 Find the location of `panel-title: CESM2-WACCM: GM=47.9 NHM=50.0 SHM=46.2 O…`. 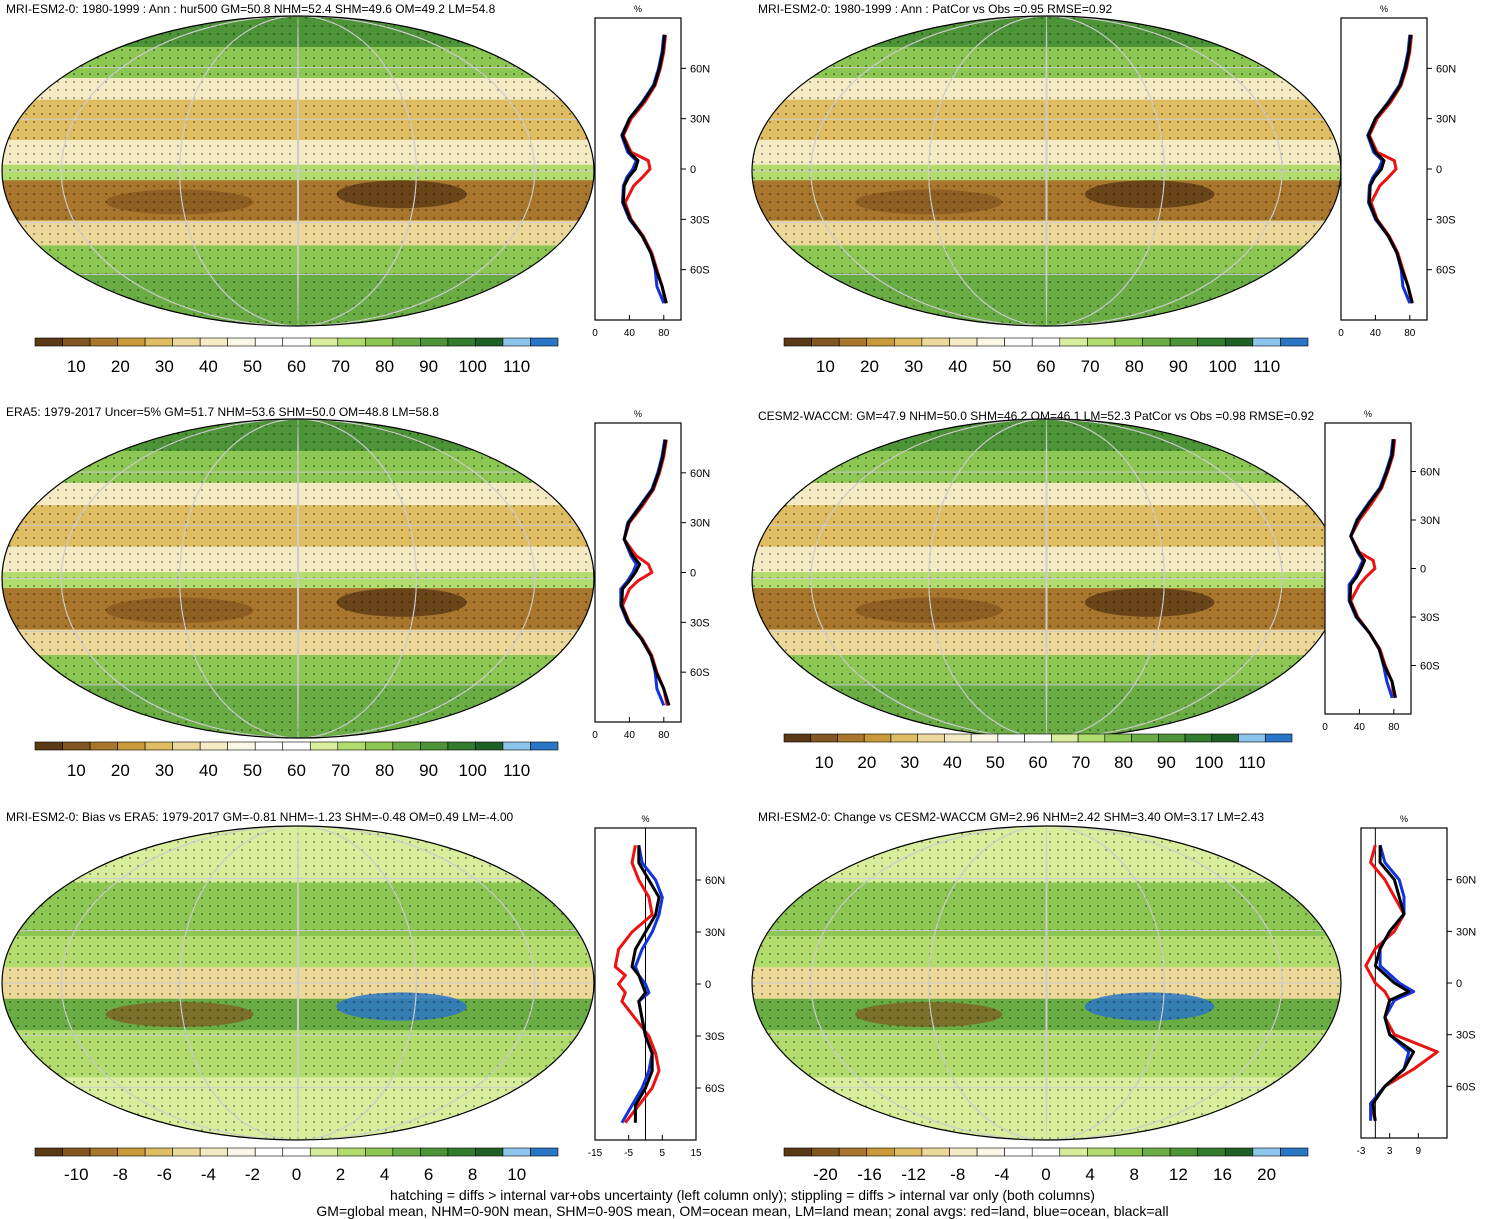

panel-title: CESM2-WACCM: GM=47.9 NHM=50.0 SHM=46.2 O… is located at coordinates (1036, 416).